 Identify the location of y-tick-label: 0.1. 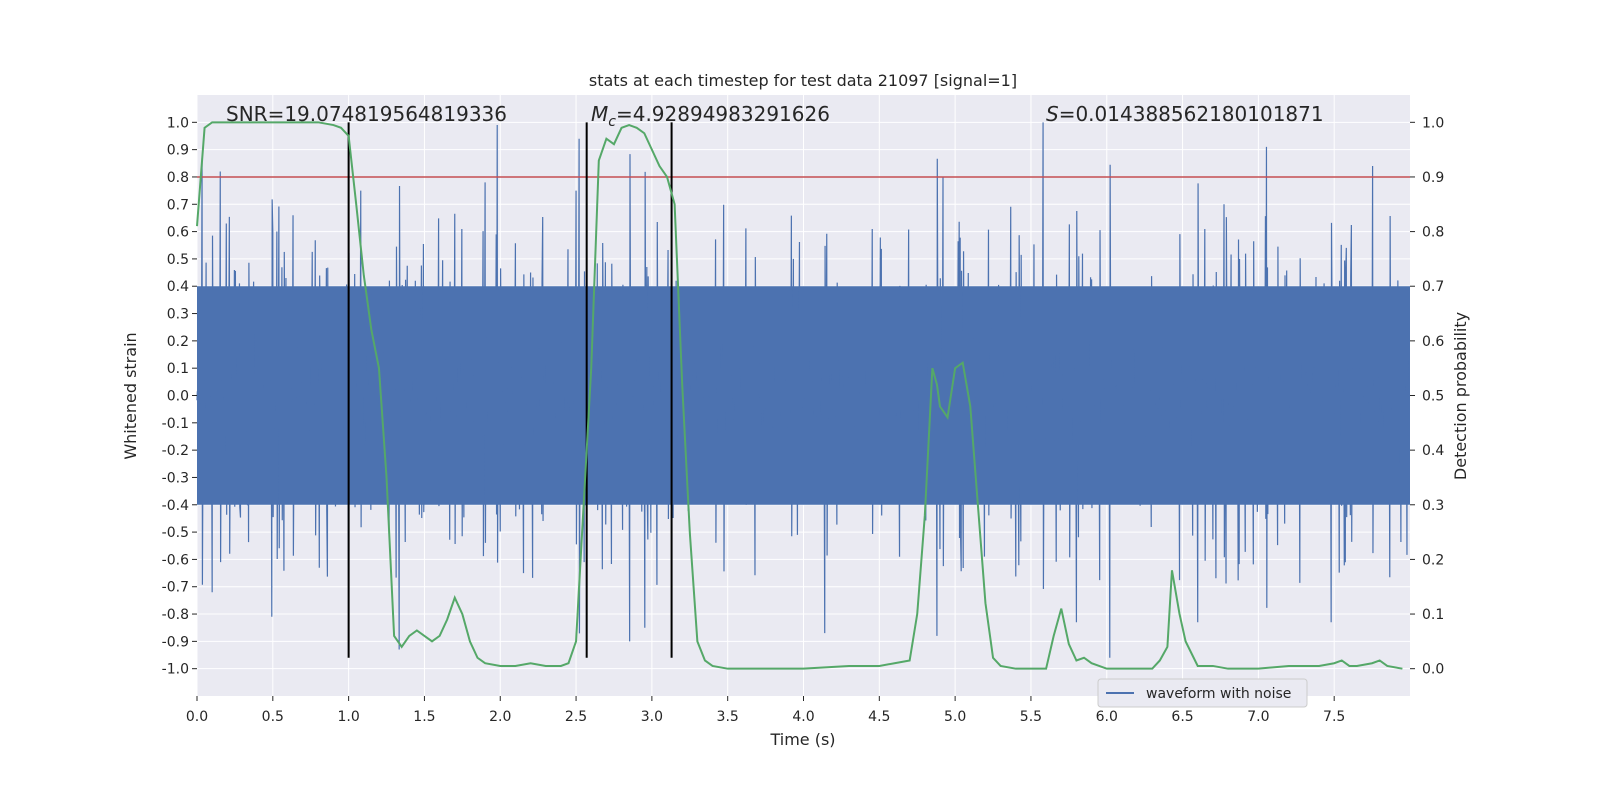
(178, 369).